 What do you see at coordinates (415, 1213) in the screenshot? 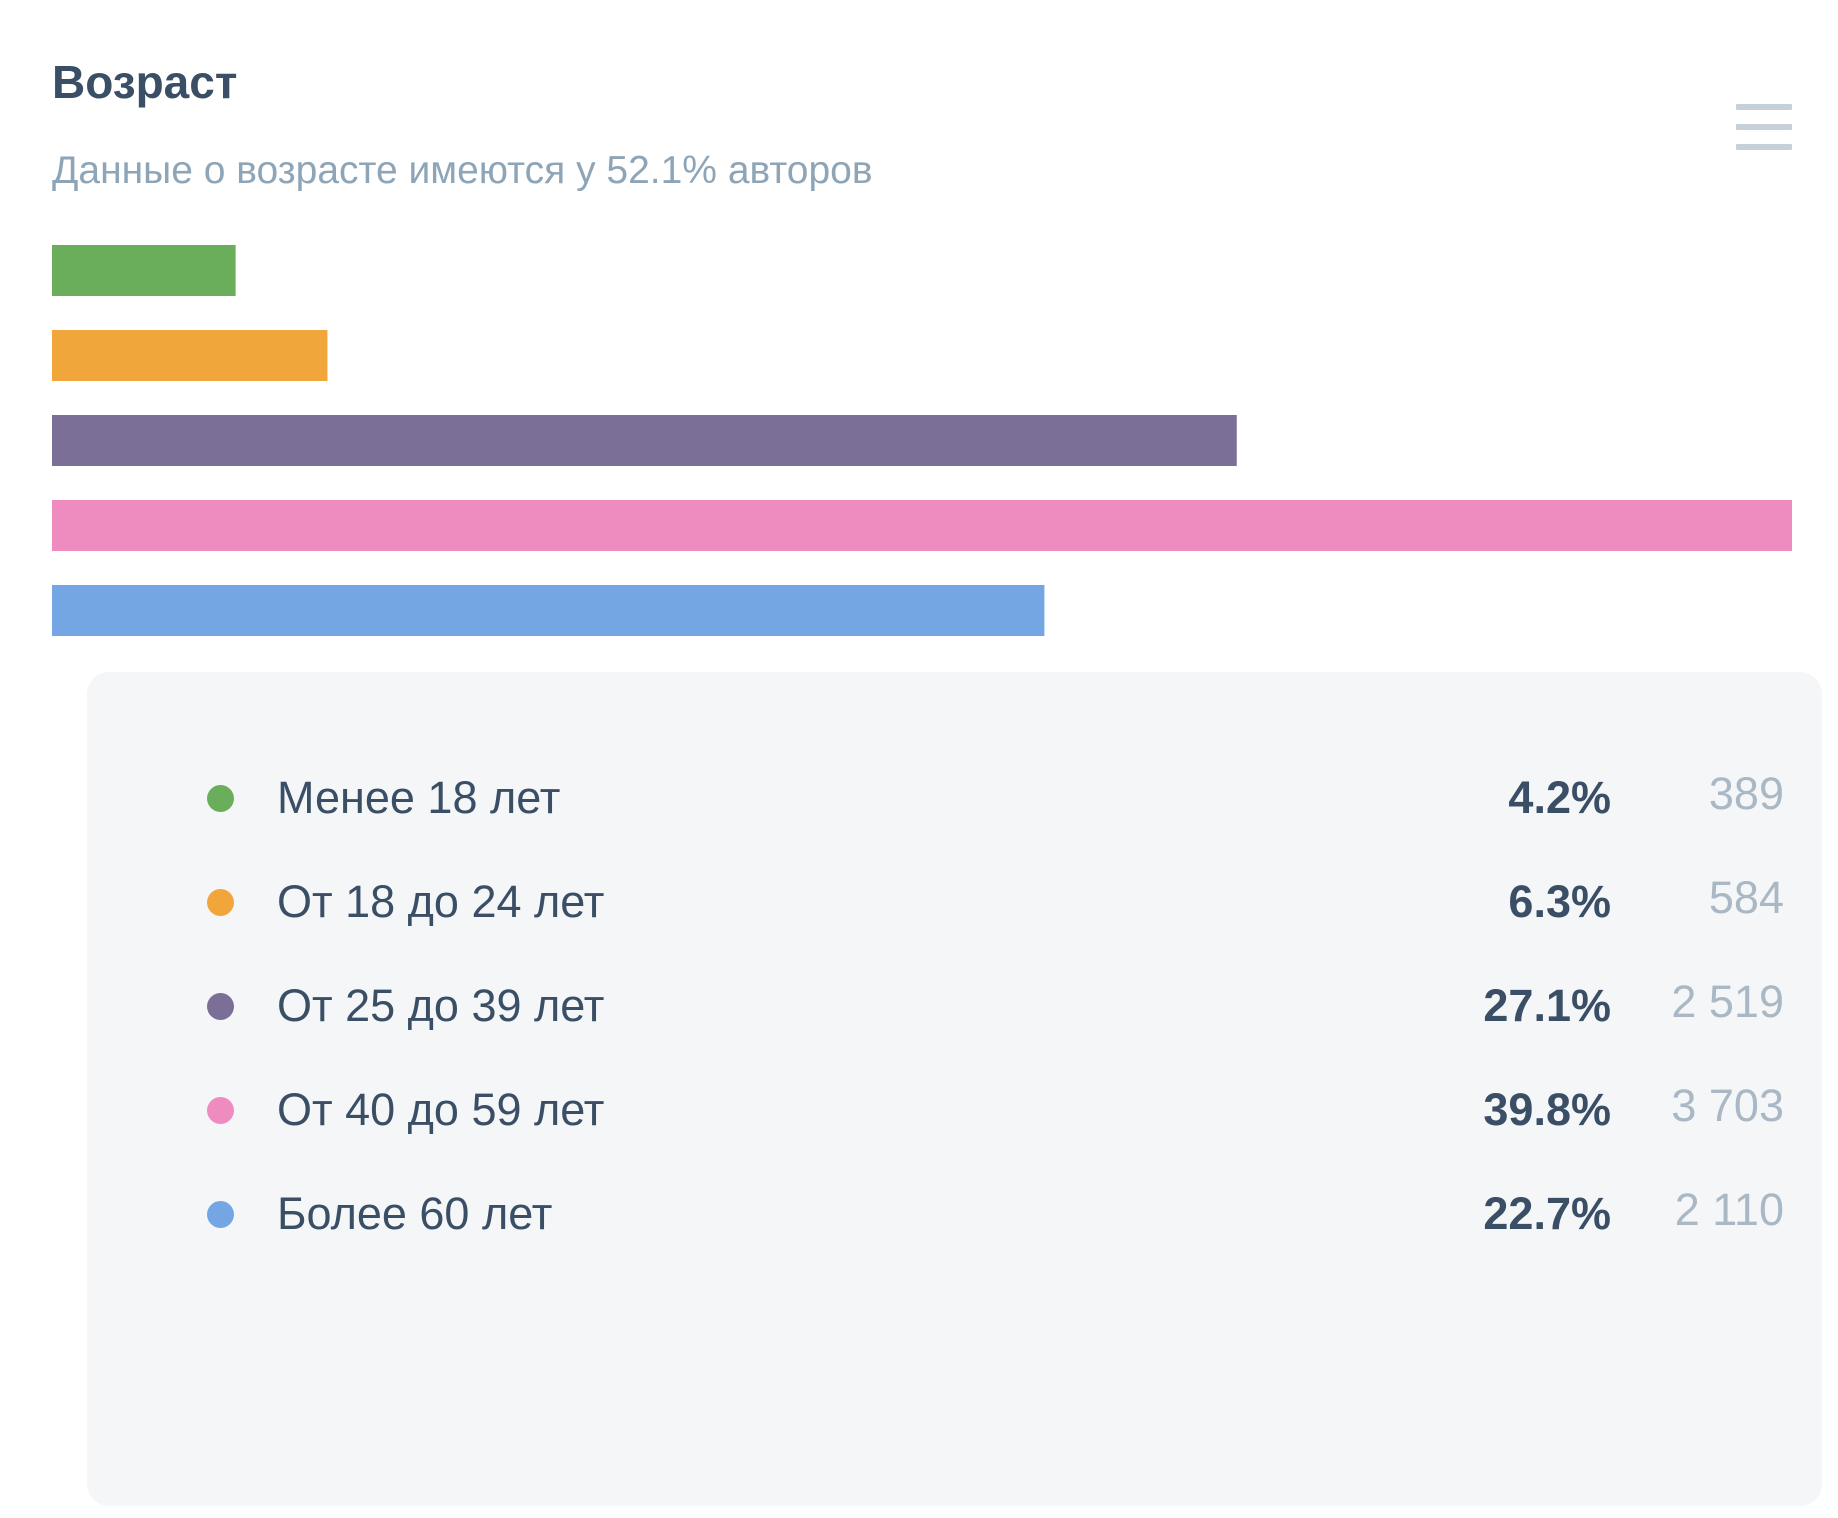
I see `legend-label: Более 60 лет` at bounding box center [415, 1213].